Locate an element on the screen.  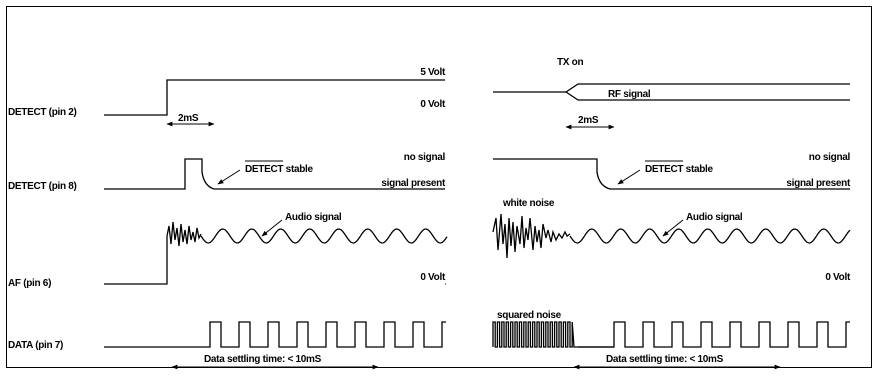
level-0v-left-row3: 0 Volt is located at coordinates (433, 277).